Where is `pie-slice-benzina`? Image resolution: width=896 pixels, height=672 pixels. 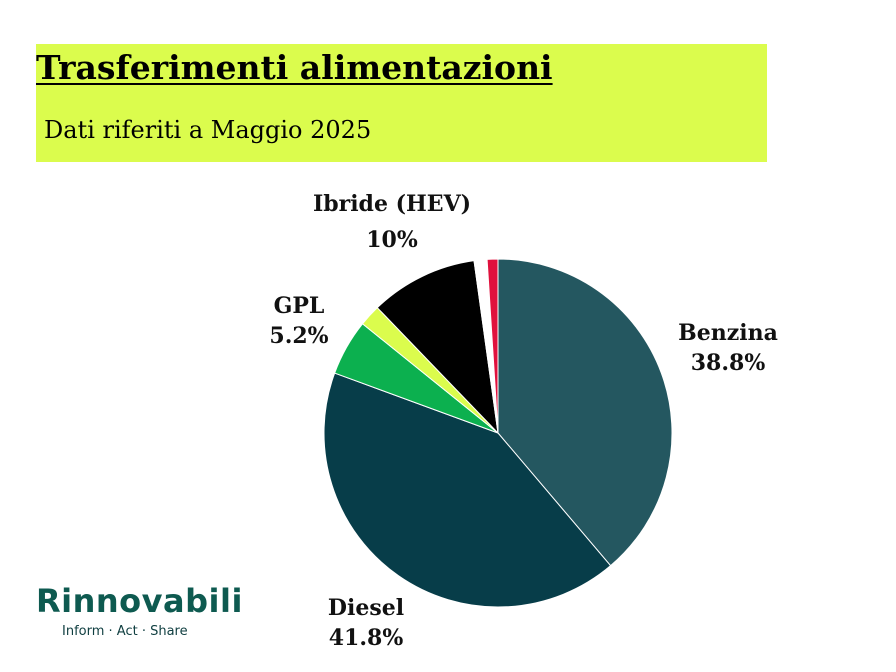 pie-slice-benzina is located at coordinates (585, 412).